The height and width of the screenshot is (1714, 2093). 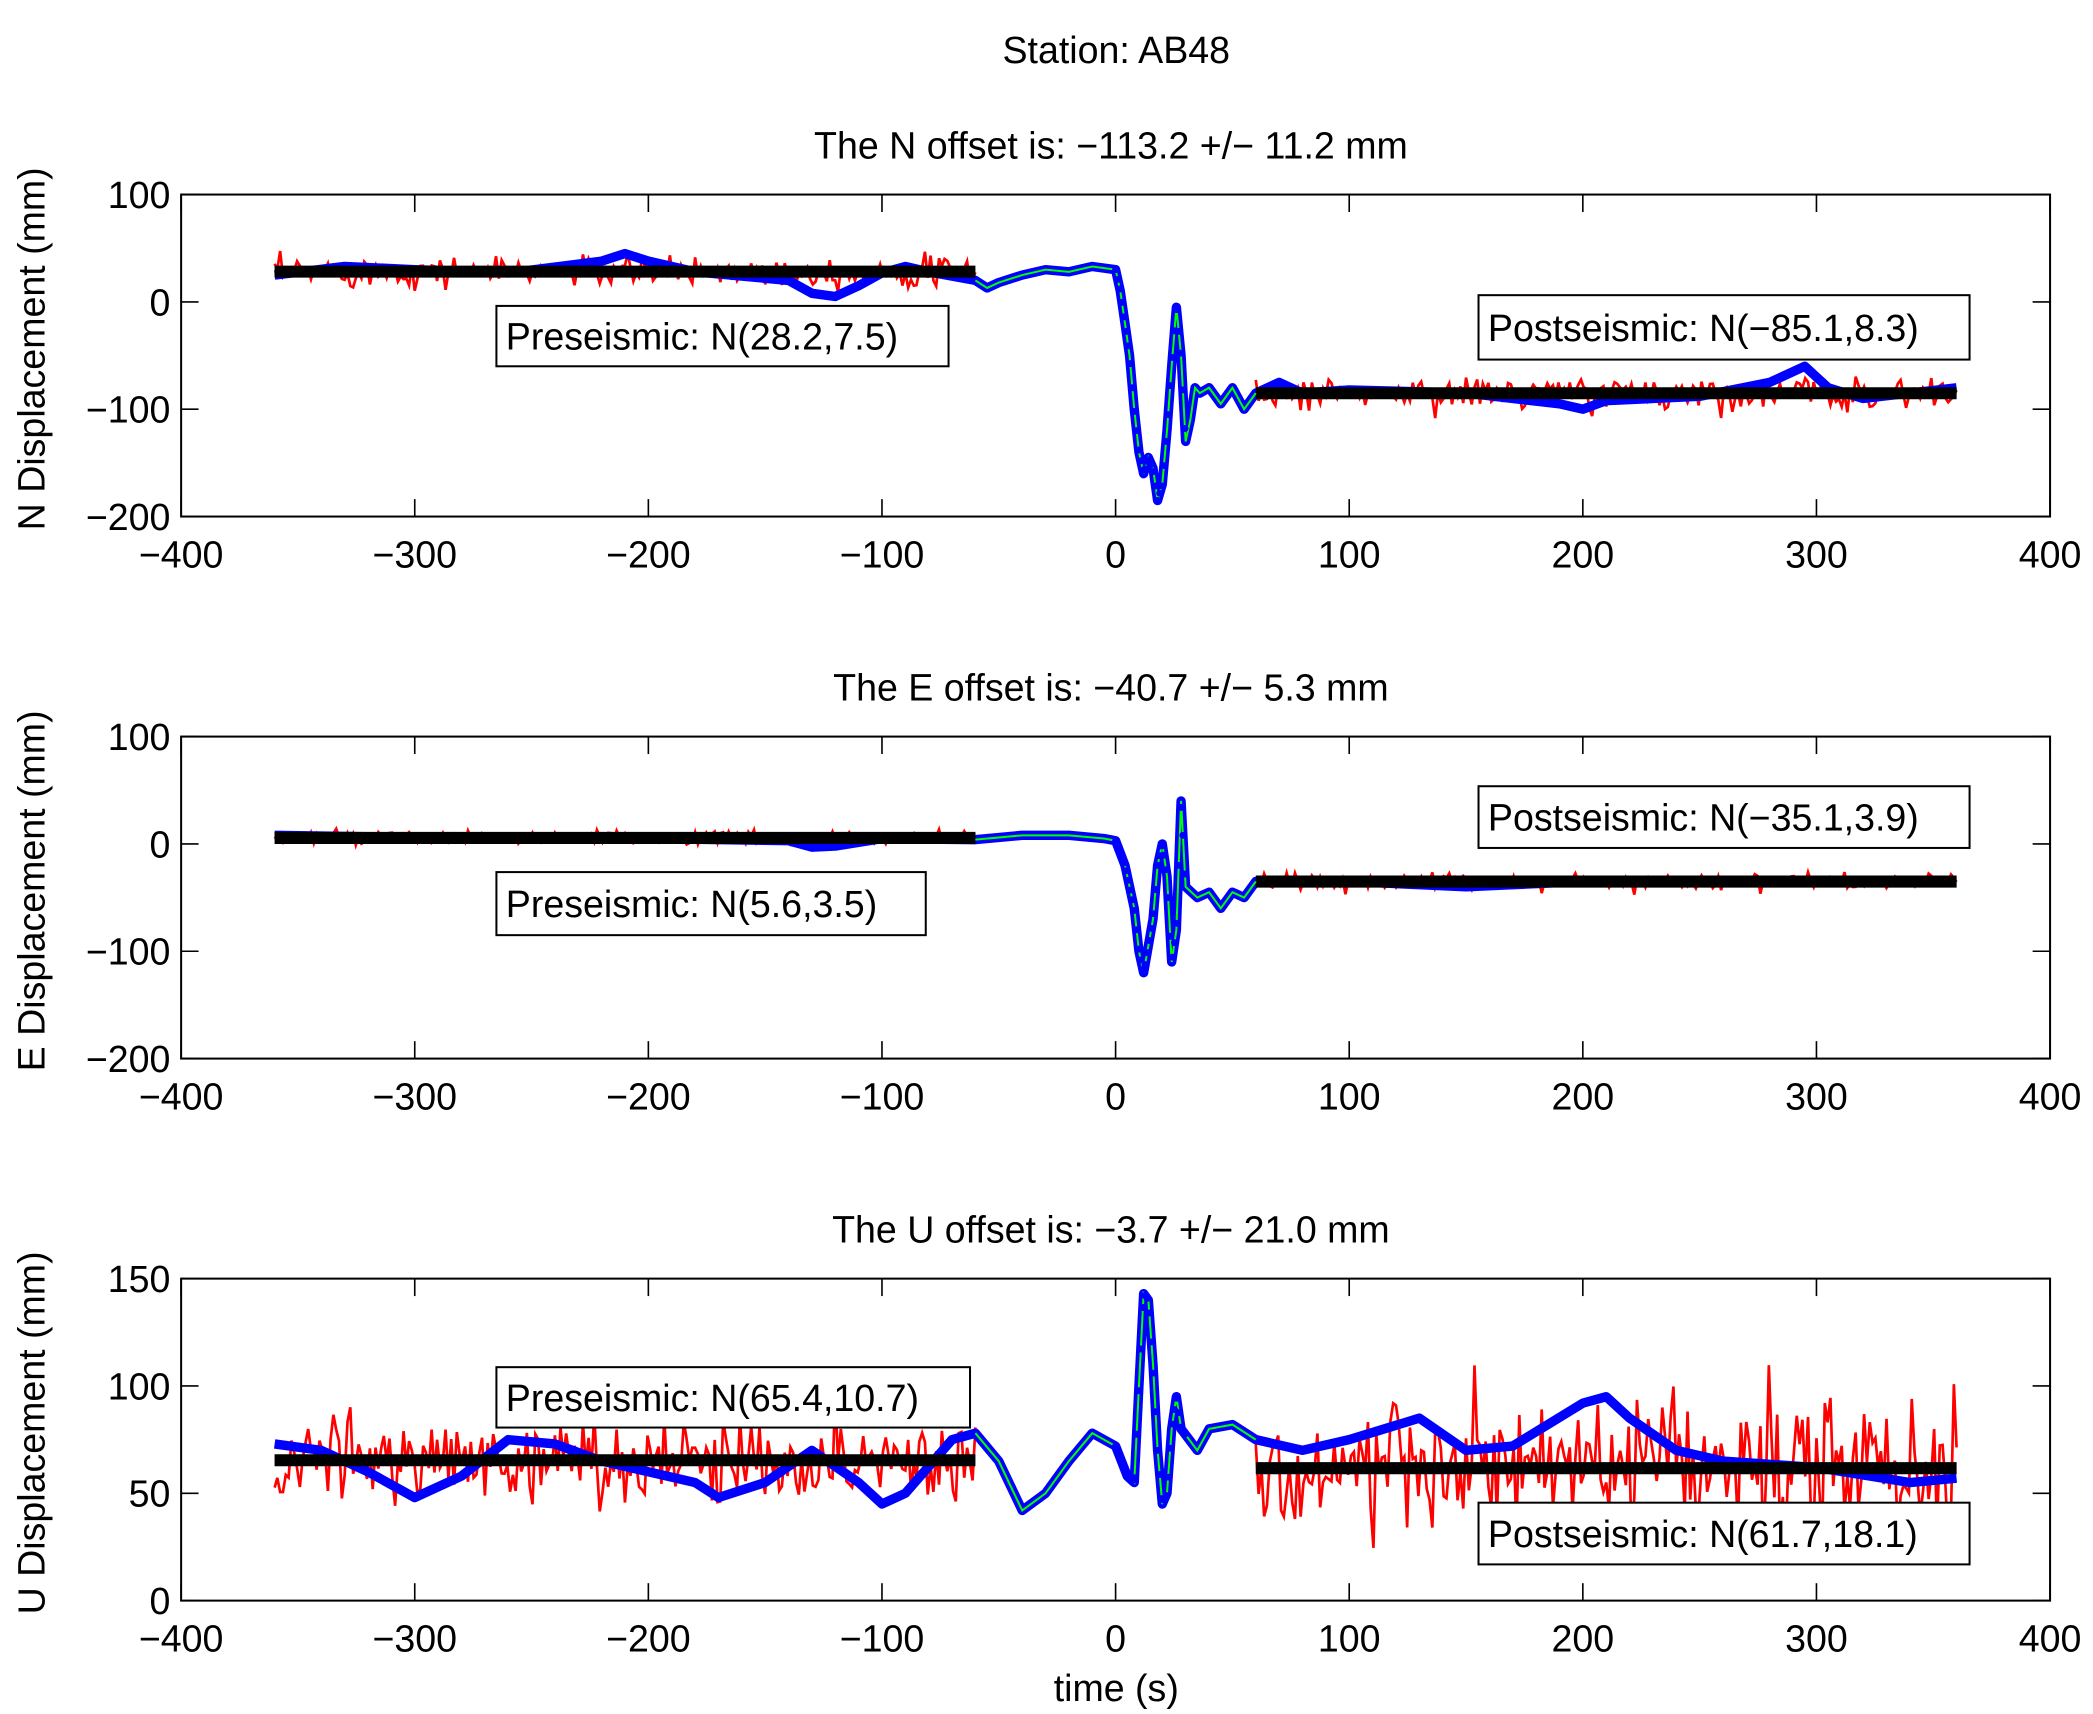 I want to click on preseismic-annotation-label: Preseismic: N(65.4,10.7), so click(x=712, y=1398).